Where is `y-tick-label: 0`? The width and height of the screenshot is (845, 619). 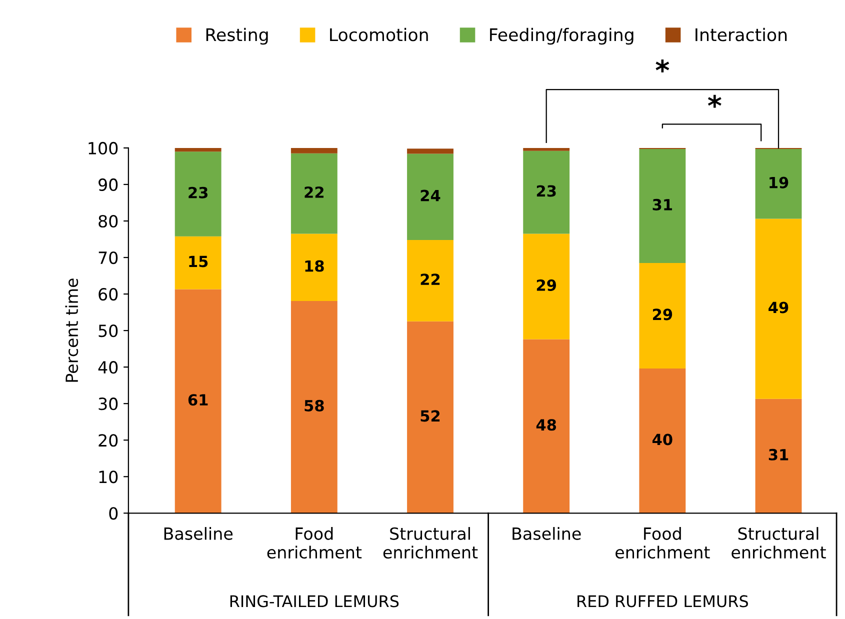
y-tick-label: 0 is located at coordinates (113, 513).